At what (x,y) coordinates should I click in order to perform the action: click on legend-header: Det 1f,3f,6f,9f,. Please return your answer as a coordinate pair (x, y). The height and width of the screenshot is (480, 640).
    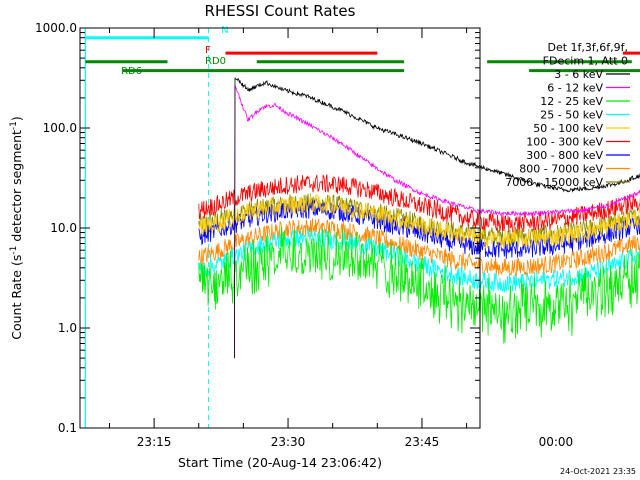
    Looking at the image, I should click on (587, 47).